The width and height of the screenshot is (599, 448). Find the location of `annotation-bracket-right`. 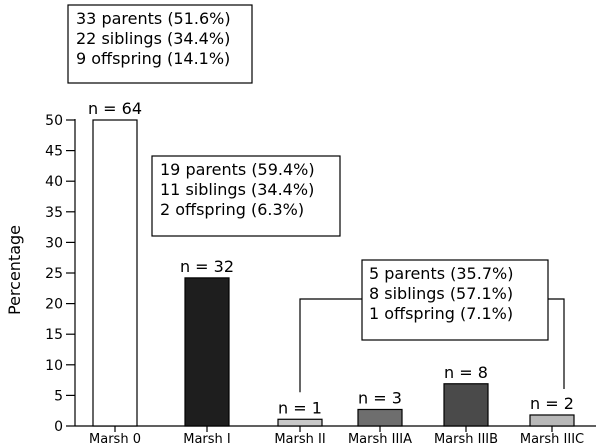

annotation-bracket-right is located at coordinates (556, 343).